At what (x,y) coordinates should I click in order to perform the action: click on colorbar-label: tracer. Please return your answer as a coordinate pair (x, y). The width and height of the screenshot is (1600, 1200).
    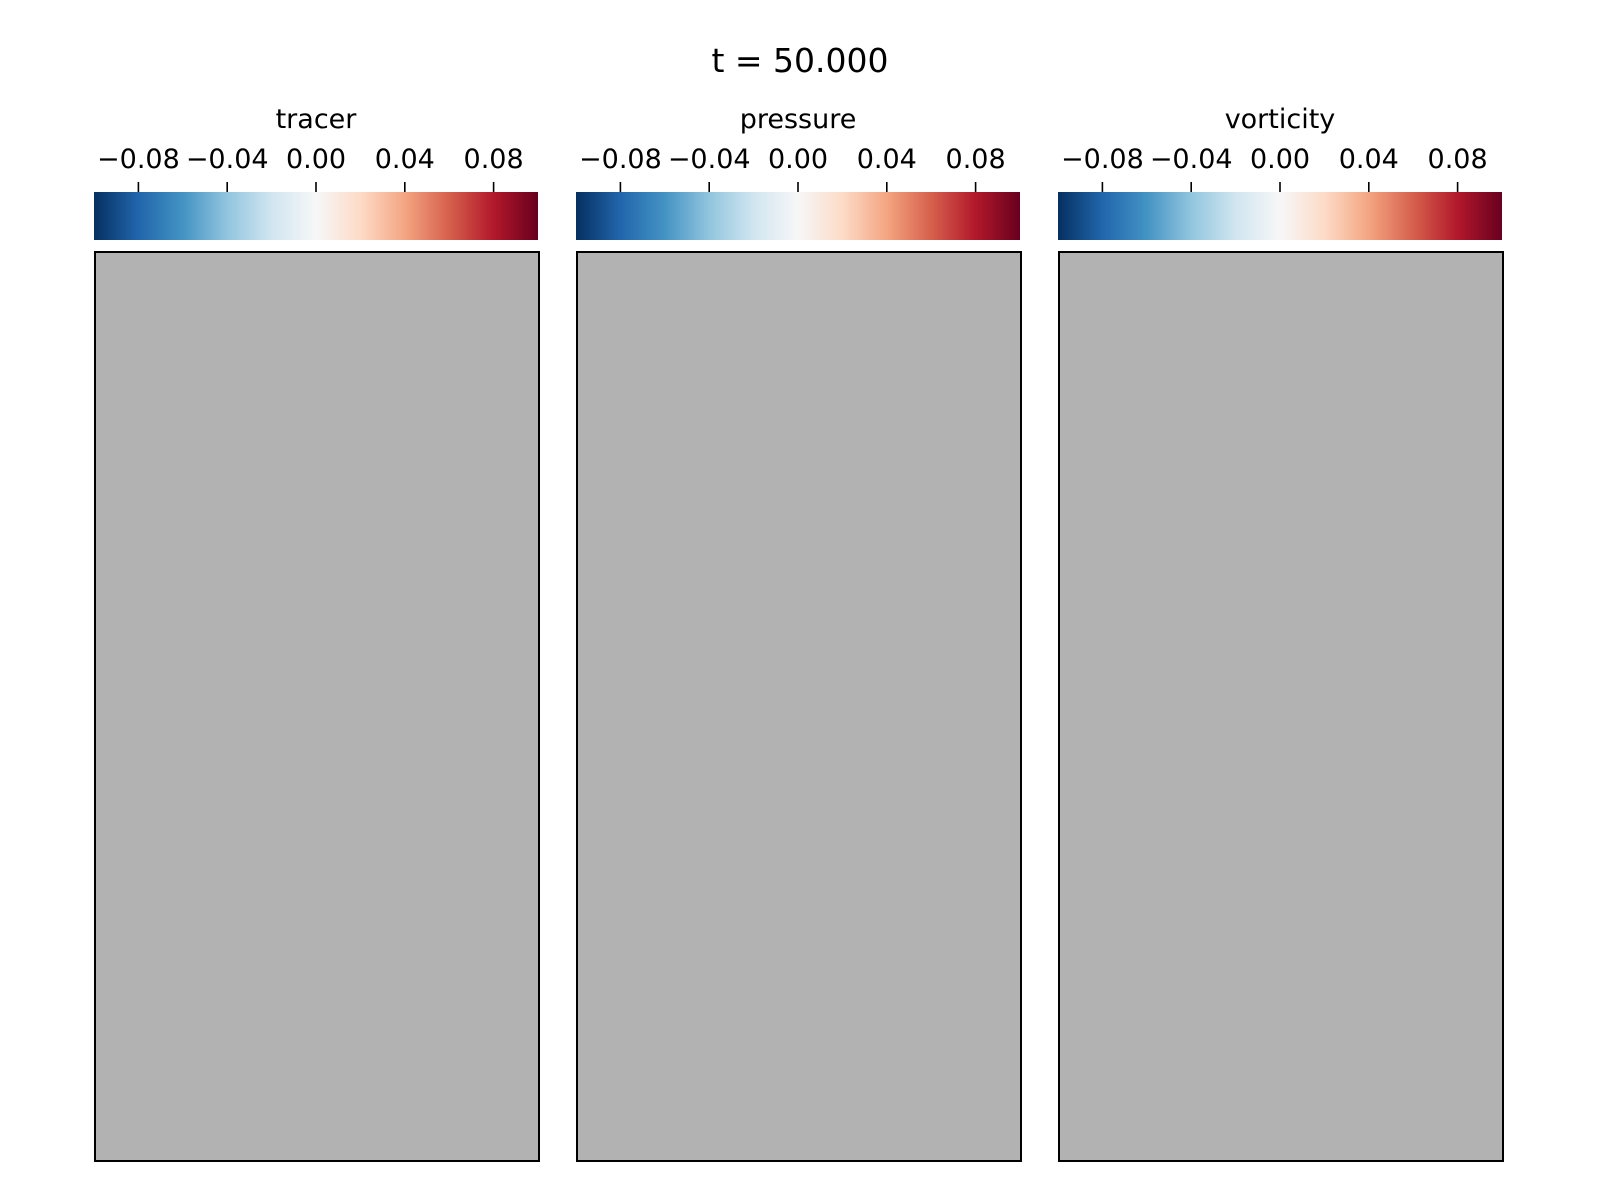
    Looking at the image, I should click on (316, 119).